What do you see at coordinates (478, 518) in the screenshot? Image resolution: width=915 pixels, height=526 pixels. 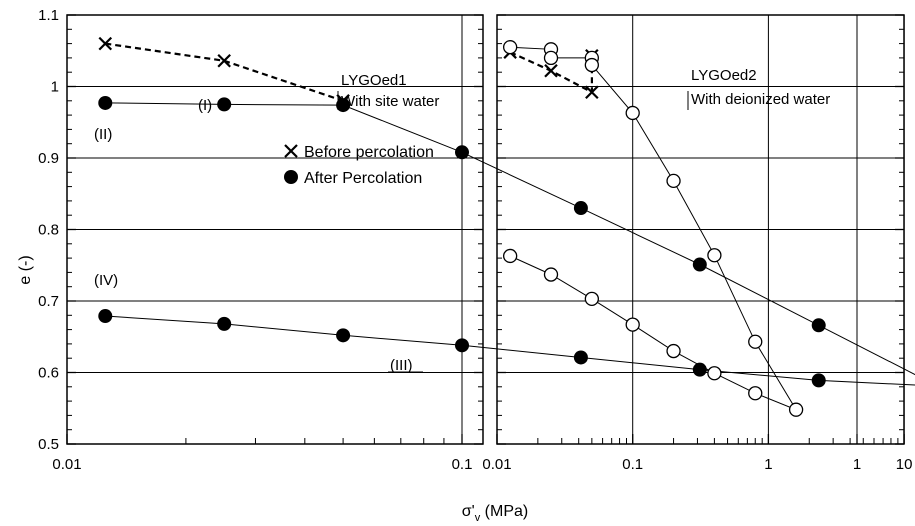 I see `x-axis-label-subscript: v` at bounding box center [478, 518].